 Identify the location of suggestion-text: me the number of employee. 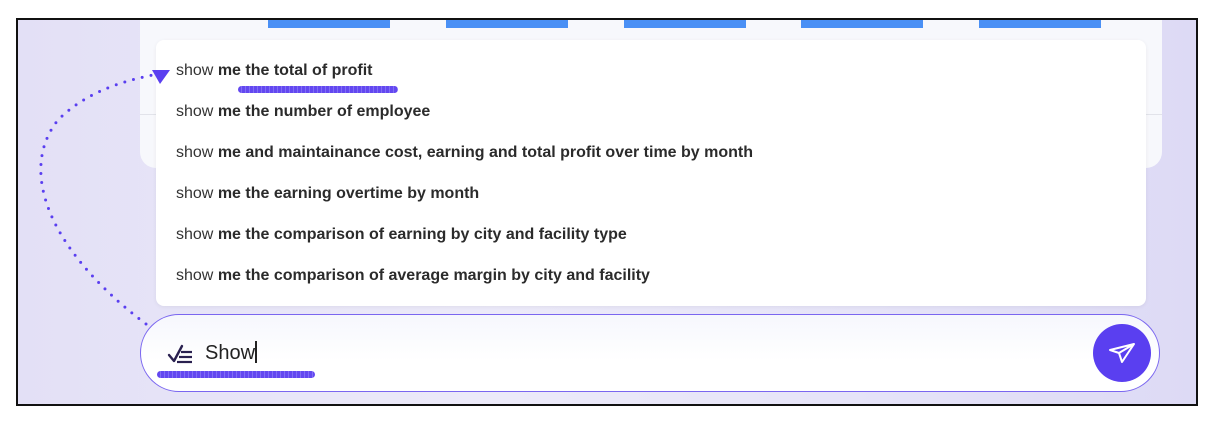
(324, 111).